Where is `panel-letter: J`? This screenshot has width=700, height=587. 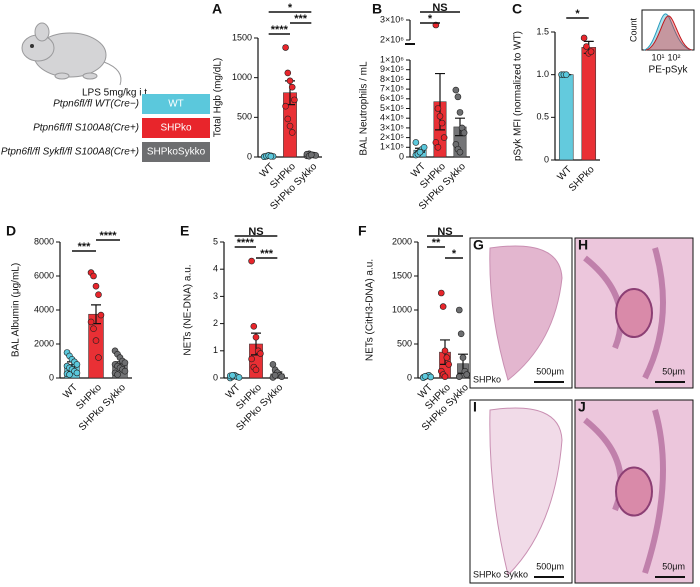
panel-letter: J is located at coordinates (582, 407).